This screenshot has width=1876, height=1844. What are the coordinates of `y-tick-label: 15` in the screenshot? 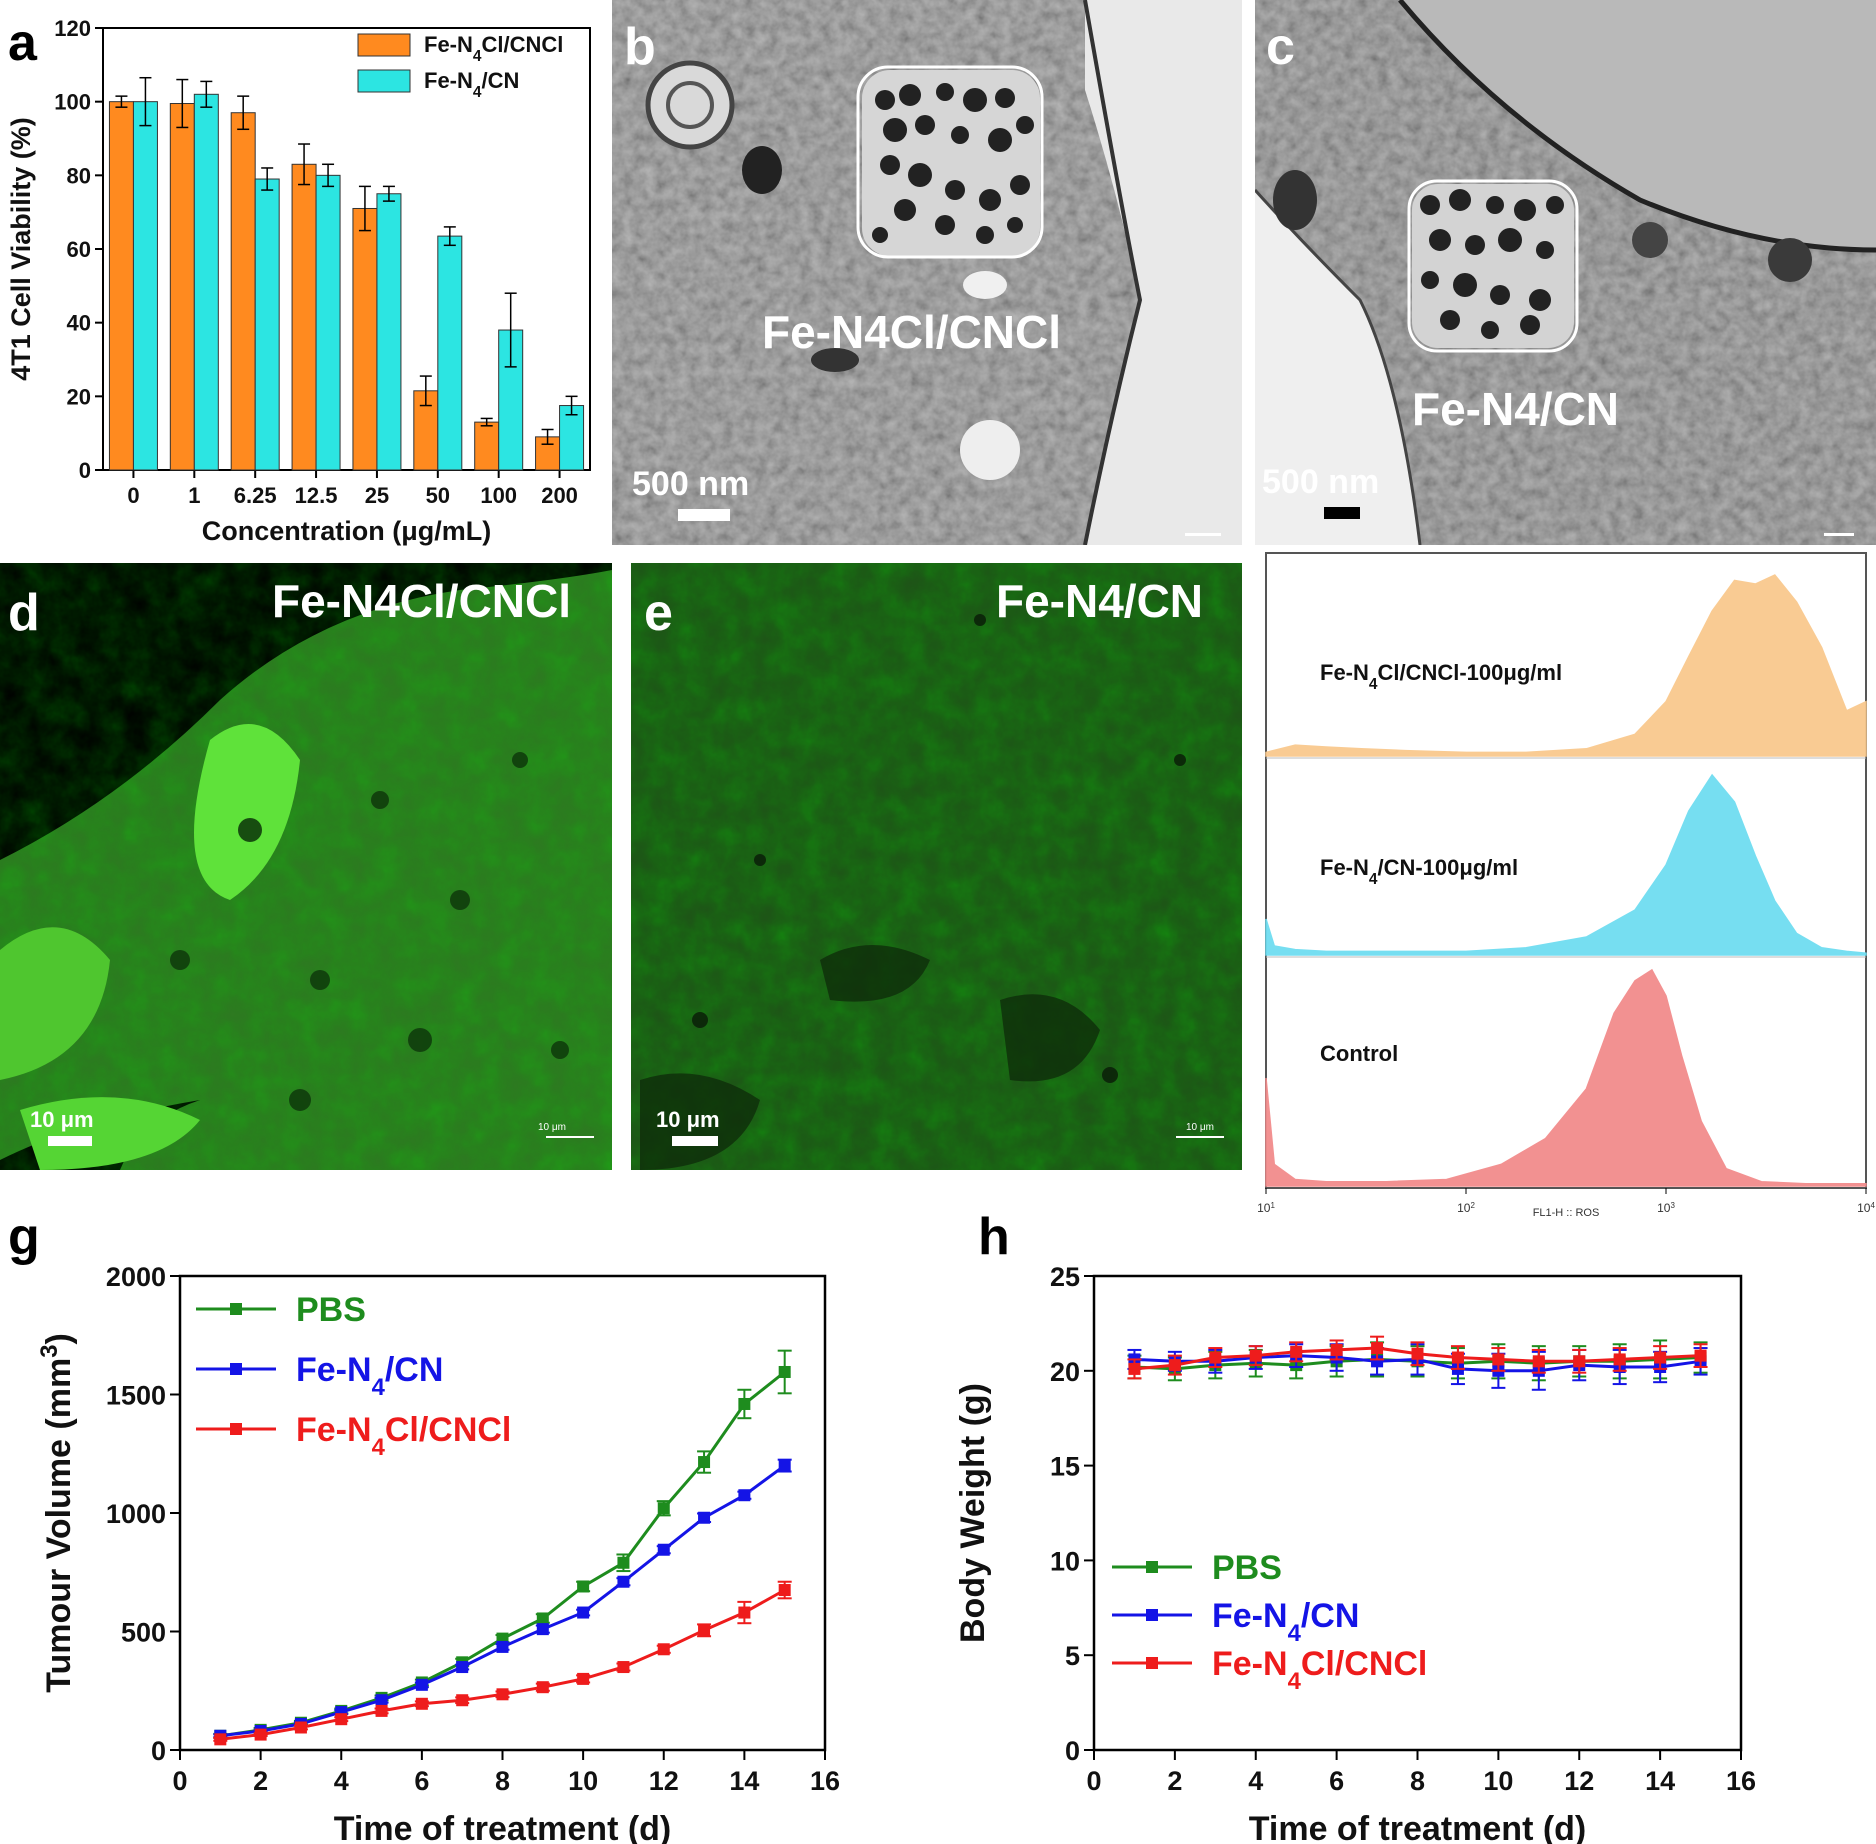 It's located at (1065, 1467).